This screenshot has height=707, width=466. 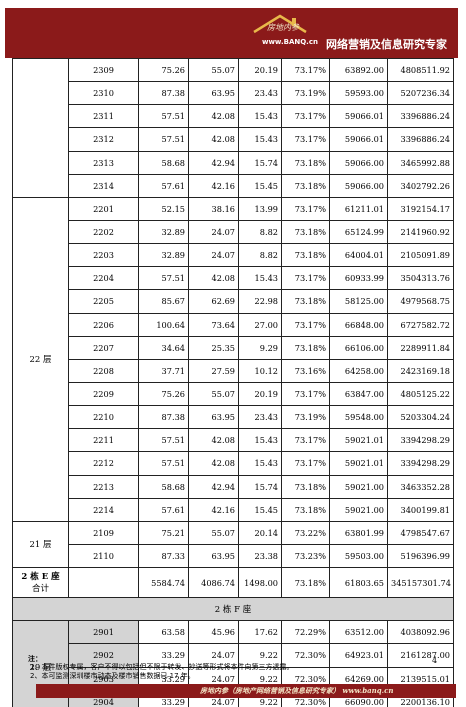 What do you see at coordinates (358, 93) in the screenshot?
I see `table-cell: 59593.00` at bounding box center [358, 93].